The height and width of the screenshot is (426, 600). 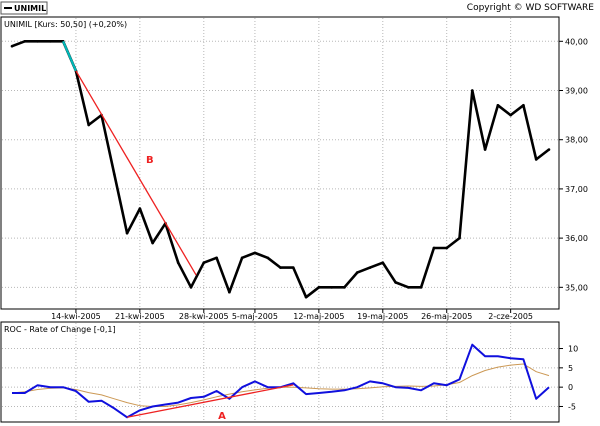 I want to click on x-tick-label: 19-maj-2005, so click(x=382, y=316).